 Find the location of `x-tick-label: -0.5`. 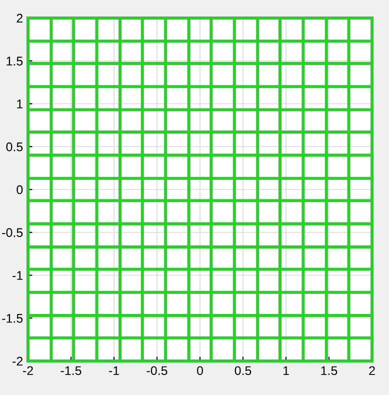

x-tick-label: -0.5 is located at coordinates (157, 371).